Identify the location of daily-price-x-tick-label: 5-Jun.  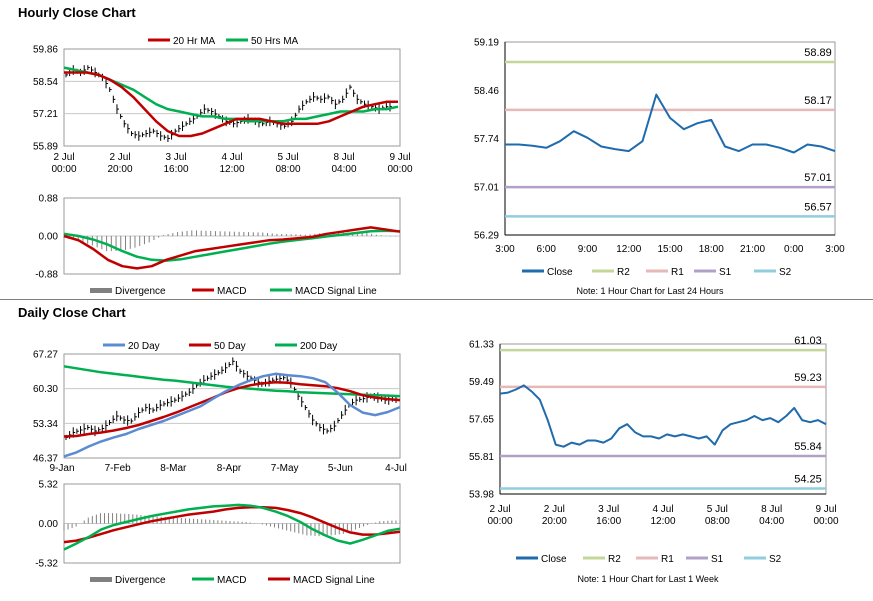
(340, 468).